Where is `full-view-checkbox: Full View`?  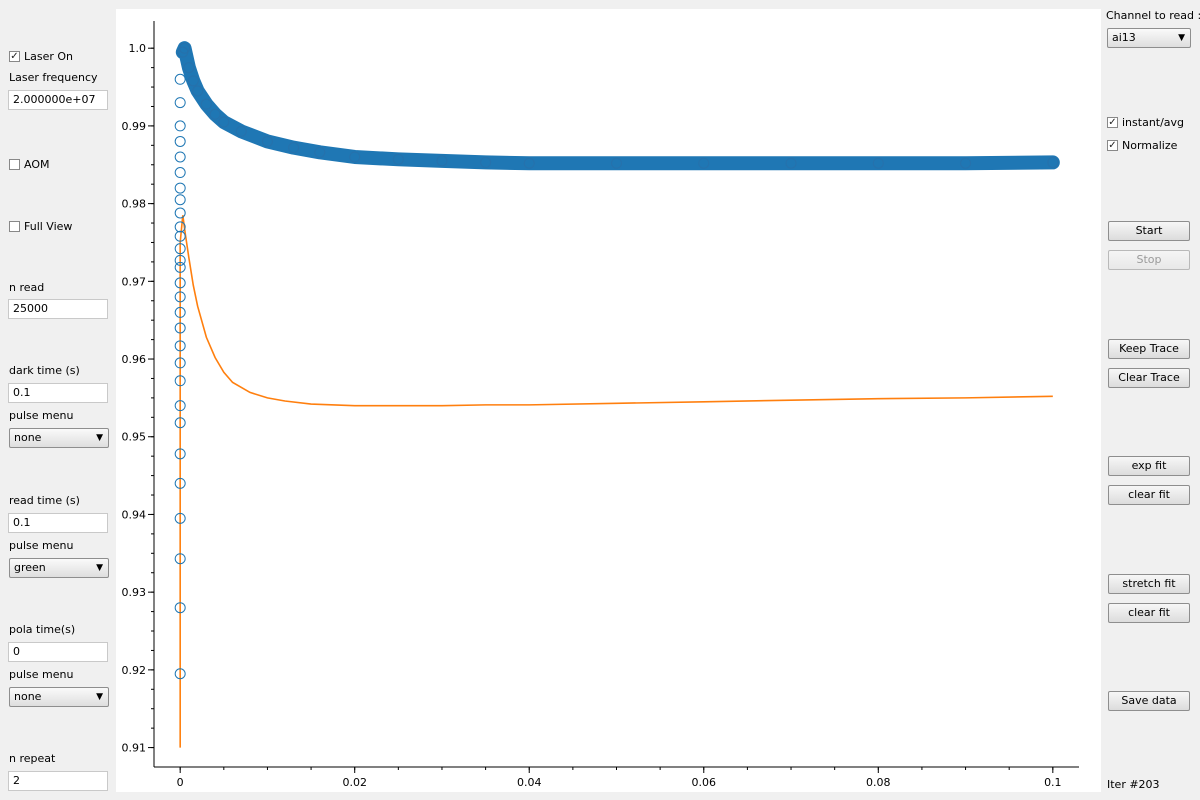
full-view-checkbox: Full View is located at coordinates (40, 226).